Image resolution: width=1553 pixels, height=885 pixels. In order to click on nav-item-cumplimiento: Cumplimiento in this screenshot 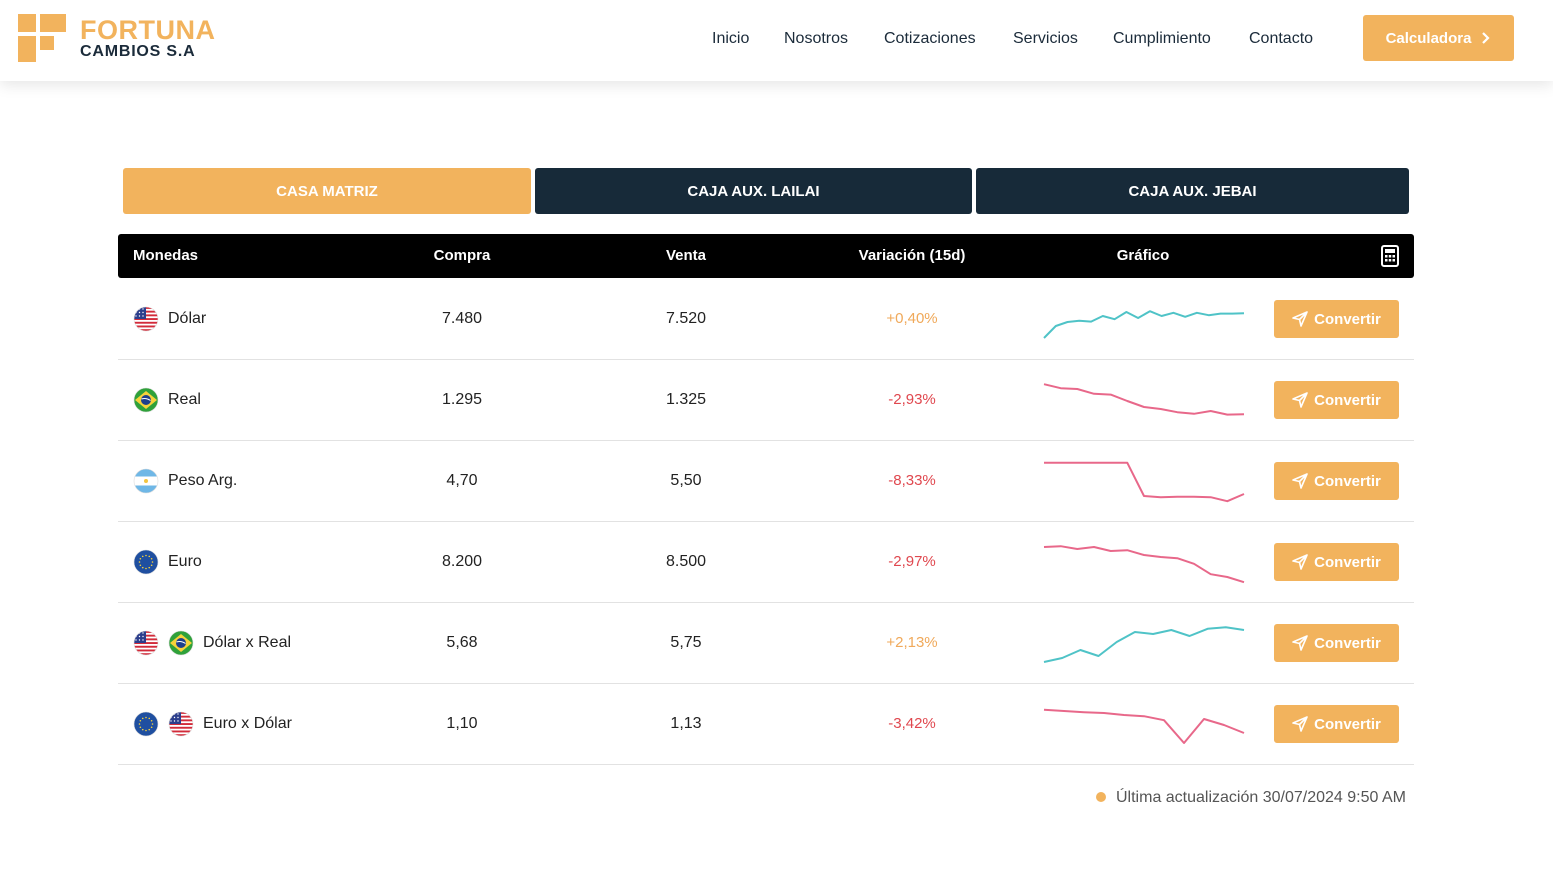, I will do `click(1162, 38)`.